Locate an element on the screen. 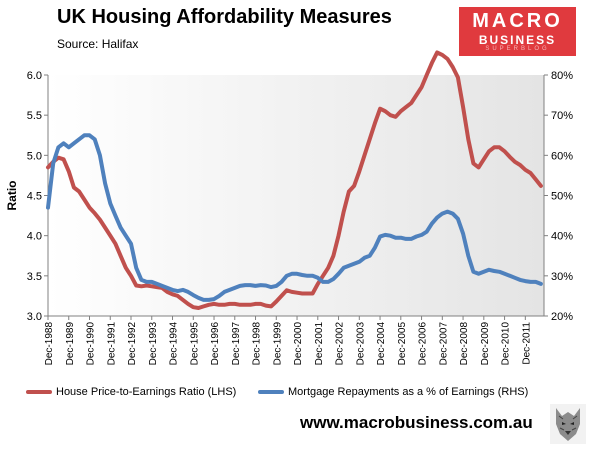 The image size is (592, 449). x-tick-label: Dec-1989 is located at coordinates (70, 344).